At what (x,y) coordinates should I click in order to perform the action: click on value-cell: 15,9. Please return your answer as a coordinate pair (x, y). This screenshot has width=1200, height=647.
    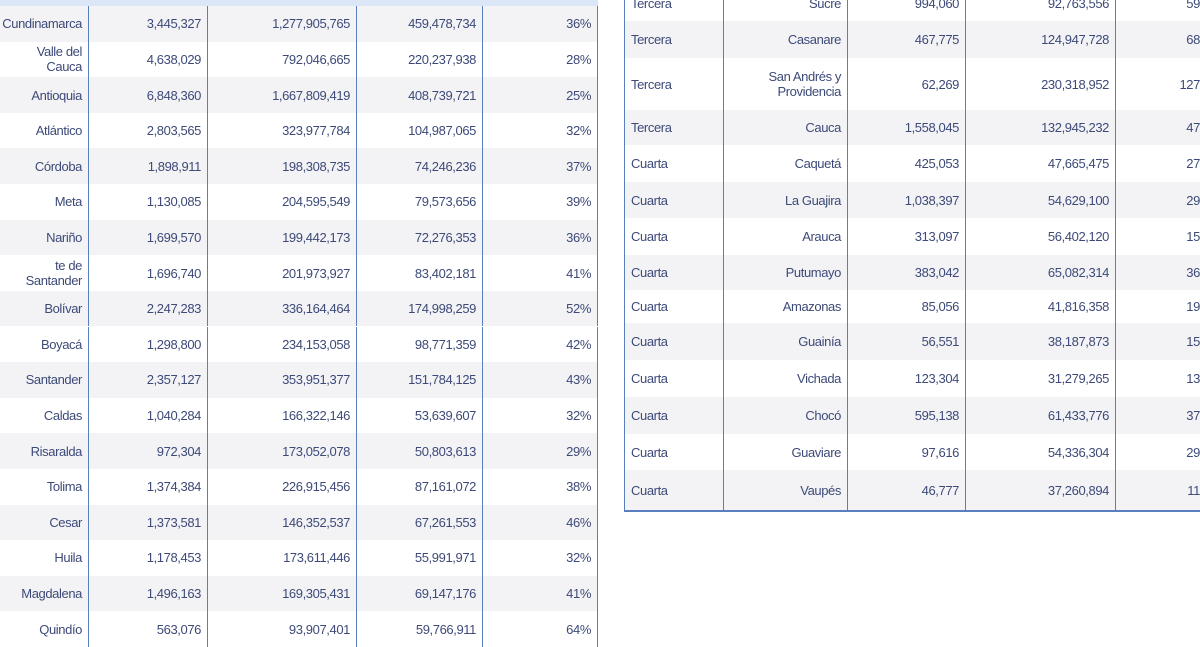
    Looking at the image, I should click on (1193, 341).